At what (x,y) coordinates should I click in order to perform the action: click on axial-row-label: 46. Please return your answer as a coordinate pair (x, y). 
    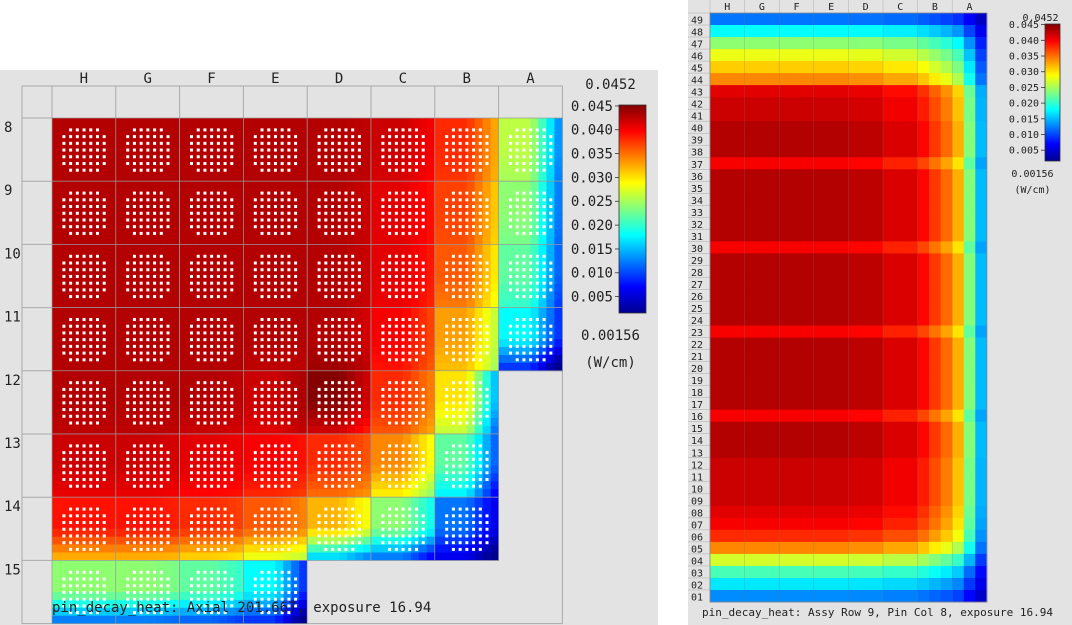
    Looking at the image, I should click on (697, 57).